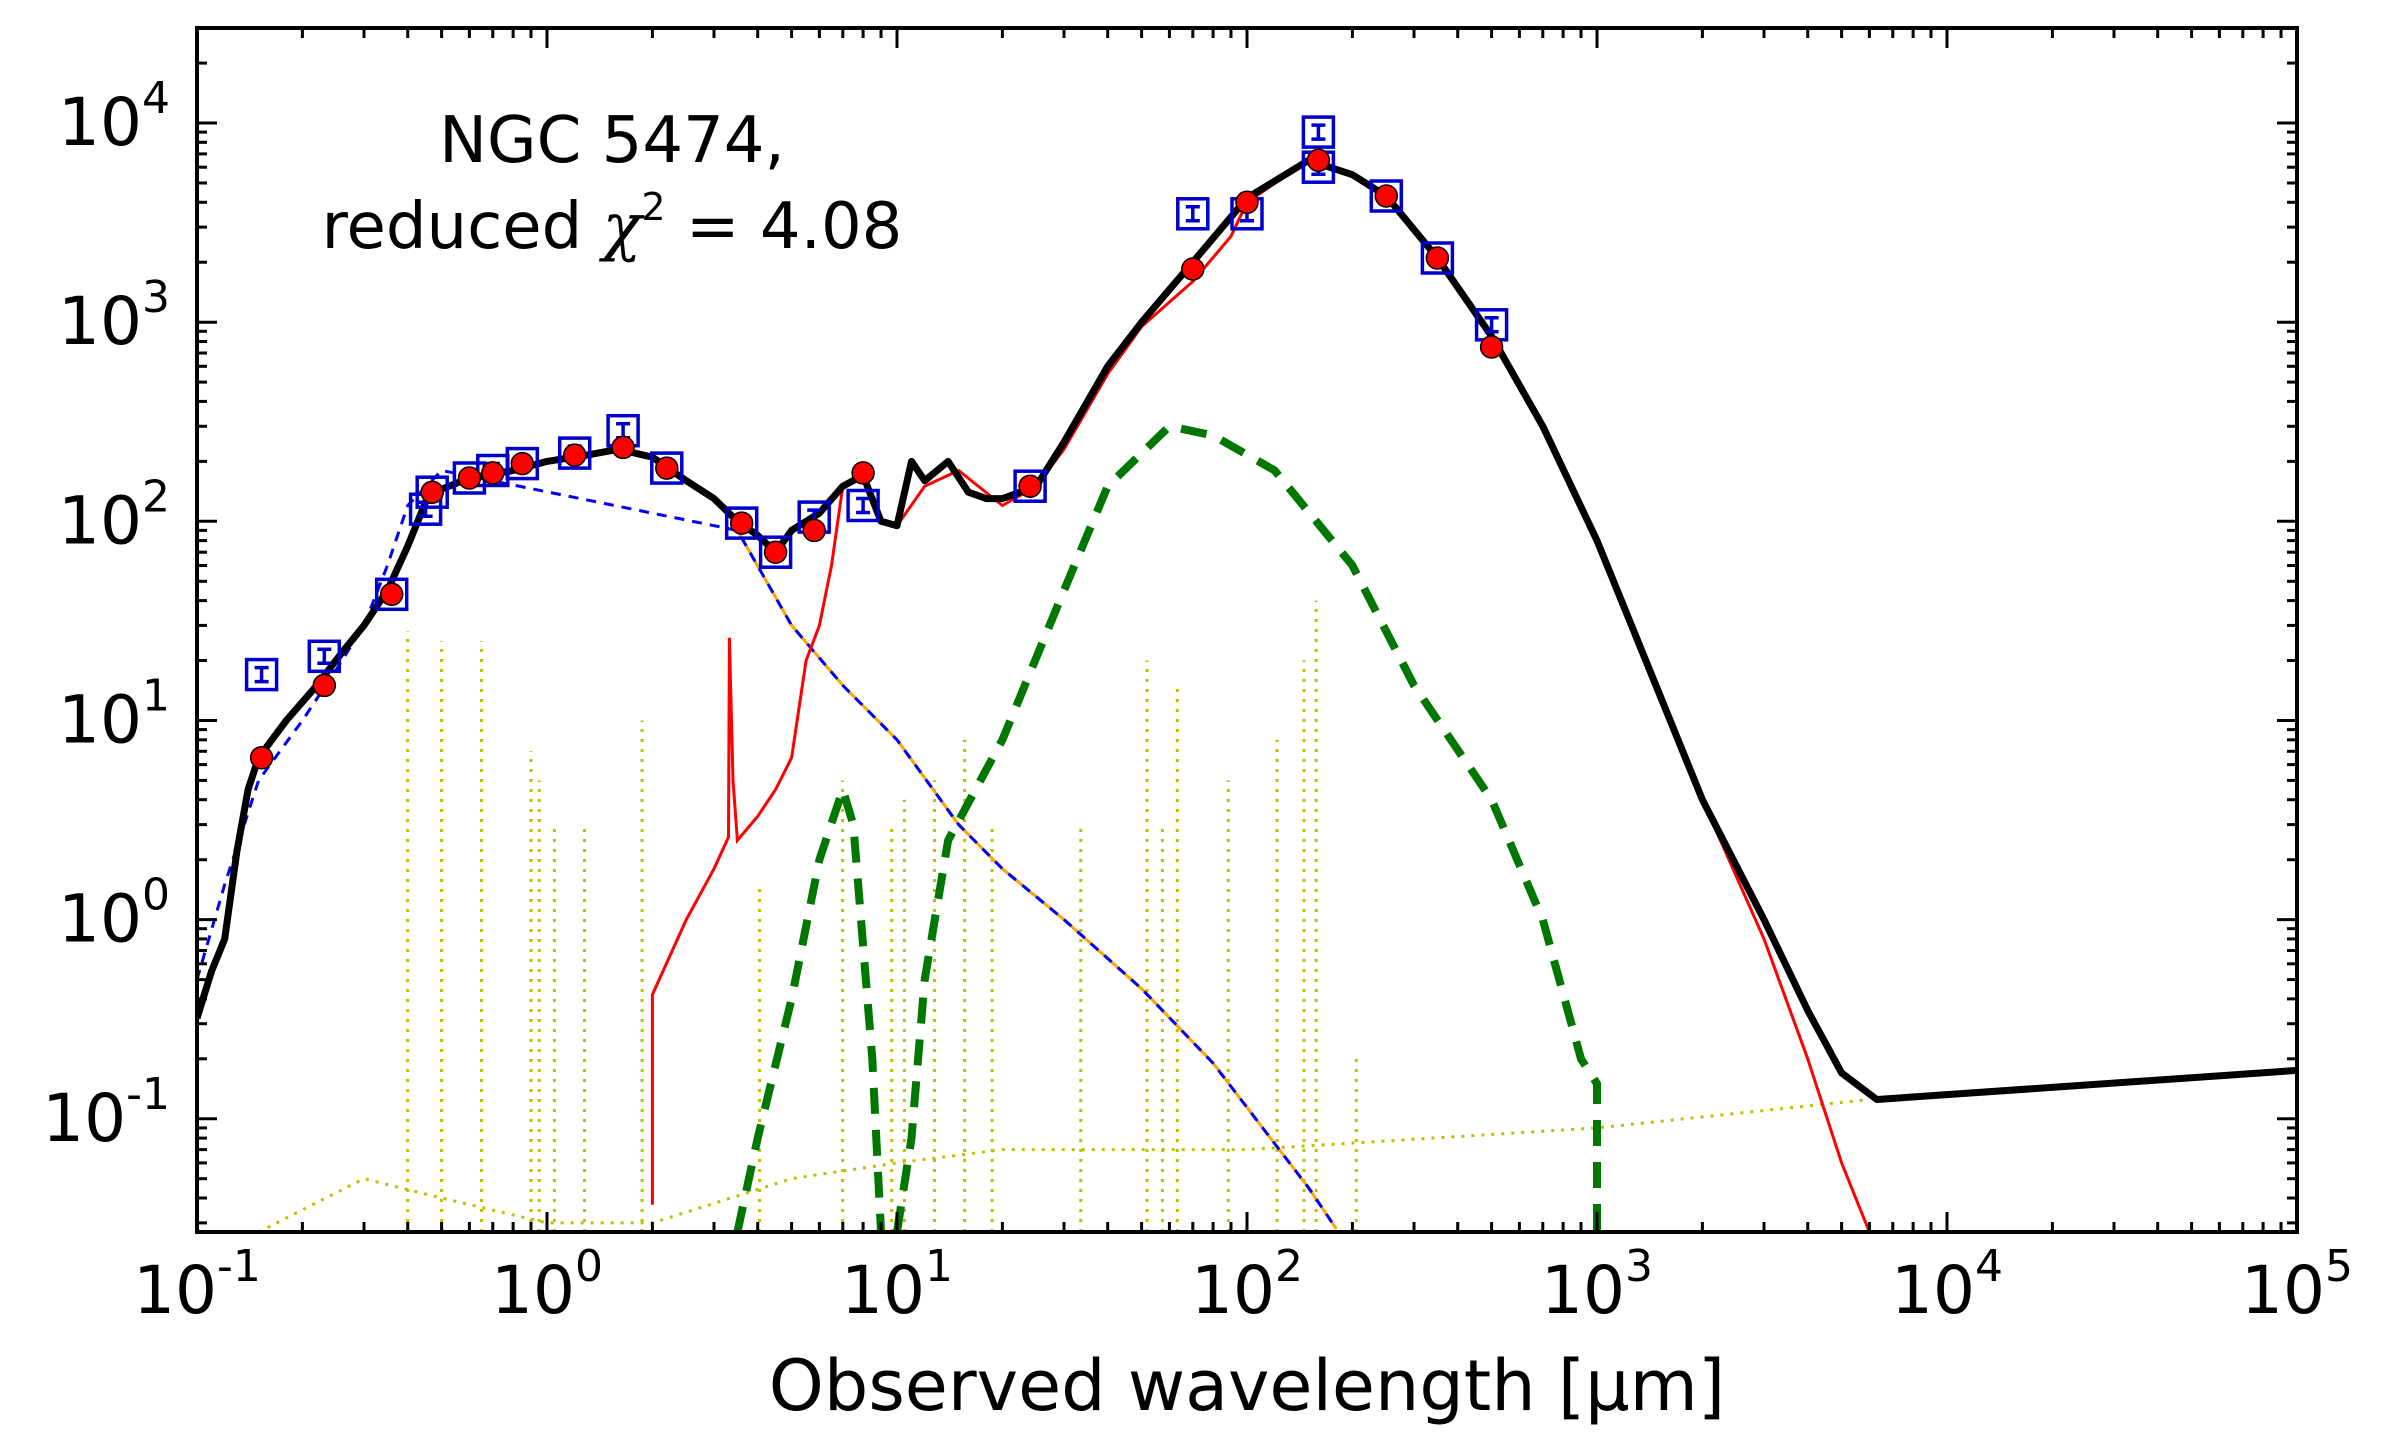  What do you see at coordinates (106, 615) in the screenshot?
I see `y-tick-labels: 10⁻¹ 10⁰ 10¹ 10² 10³ 10⁴` at bounding box center [106, 615].